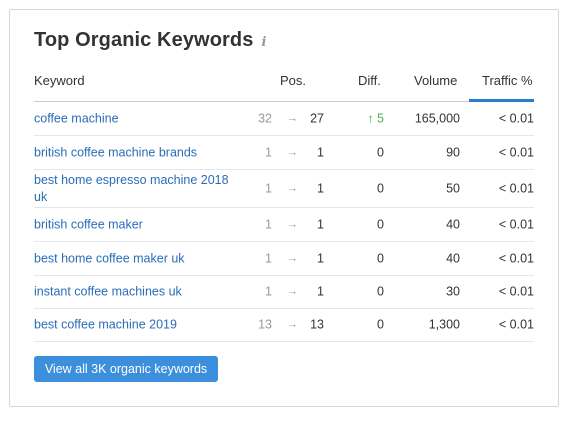 This screenshot has height=424, width=577. I want to click on table-header: Keyword Pos. Diff. Volume Traffic %, so click(284, 85).